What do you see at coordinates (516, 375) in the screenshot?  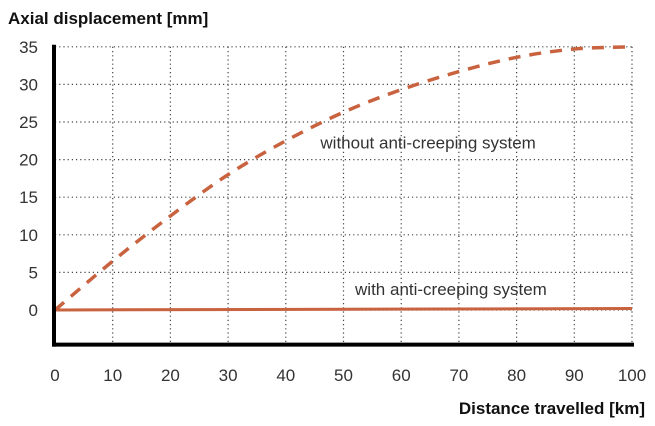 I see `x-tick-label: 80` at bounding box center [516, 375].